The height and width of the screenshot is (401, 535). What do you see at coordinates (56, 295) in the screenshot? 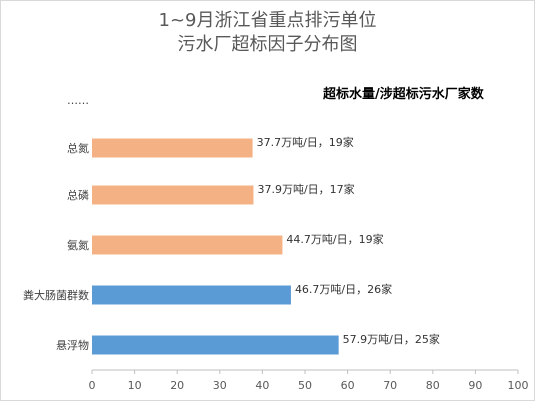
I see `category-label: 粪大肠菌群数` at bounding box center [56, 295].